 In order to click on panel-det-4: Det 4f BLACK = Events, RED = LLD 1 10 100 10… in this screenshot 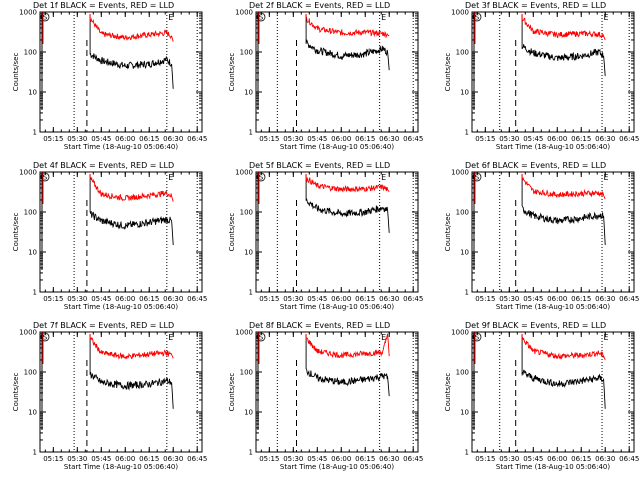, I will do `click(109, 236)`.